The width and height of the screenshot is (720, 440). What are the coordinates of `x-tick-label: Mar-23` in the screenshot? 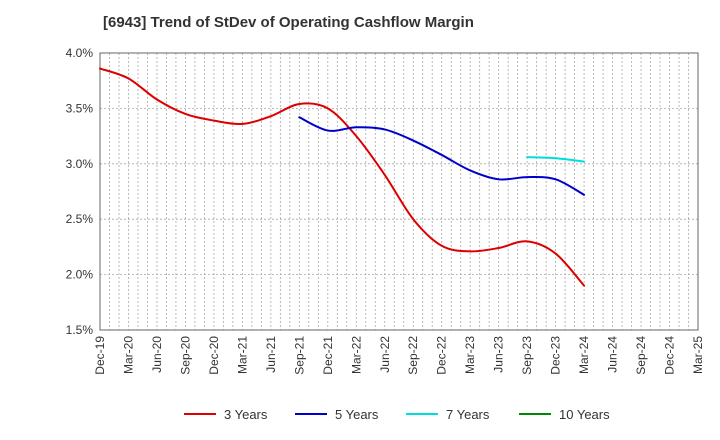 It's located at (470, 355).